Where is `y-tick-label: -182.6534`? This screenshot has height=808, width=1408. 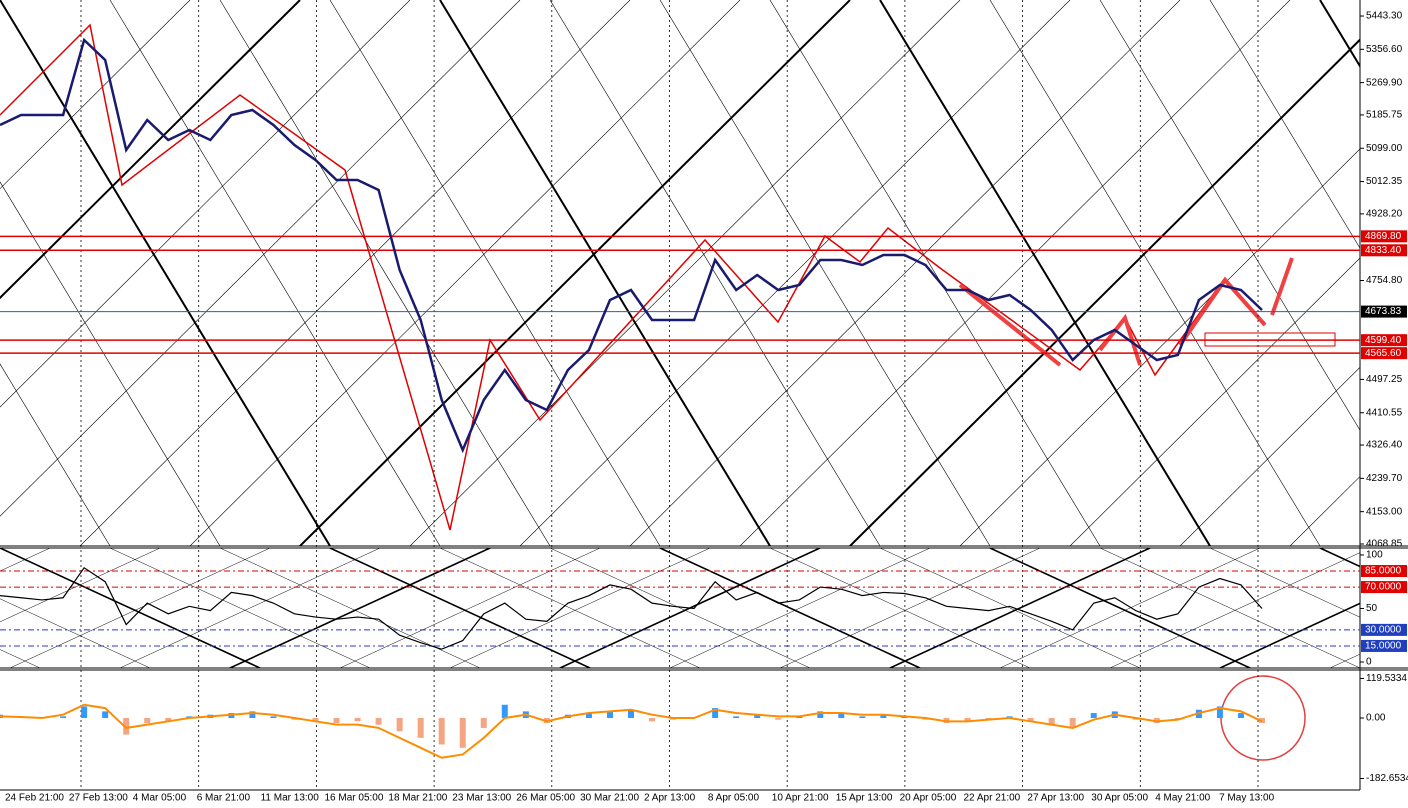
y-tick-label: -182.6534 is located at coordinates (1387, 778).